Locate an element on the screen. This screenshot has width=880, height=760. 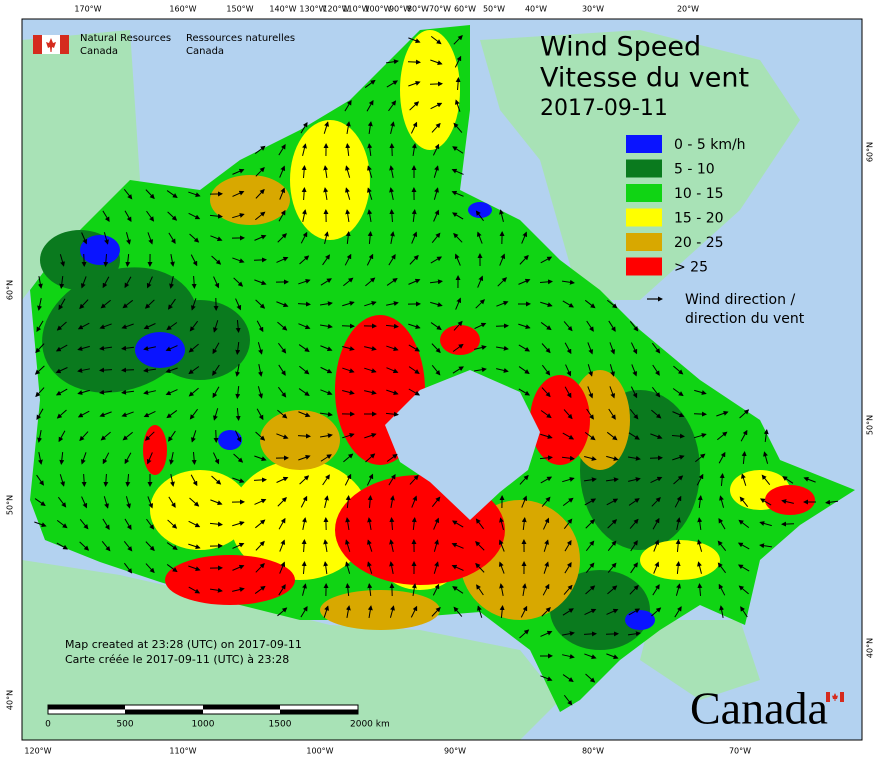
longitude-label: 100°W is located at coordinates (377, 9).